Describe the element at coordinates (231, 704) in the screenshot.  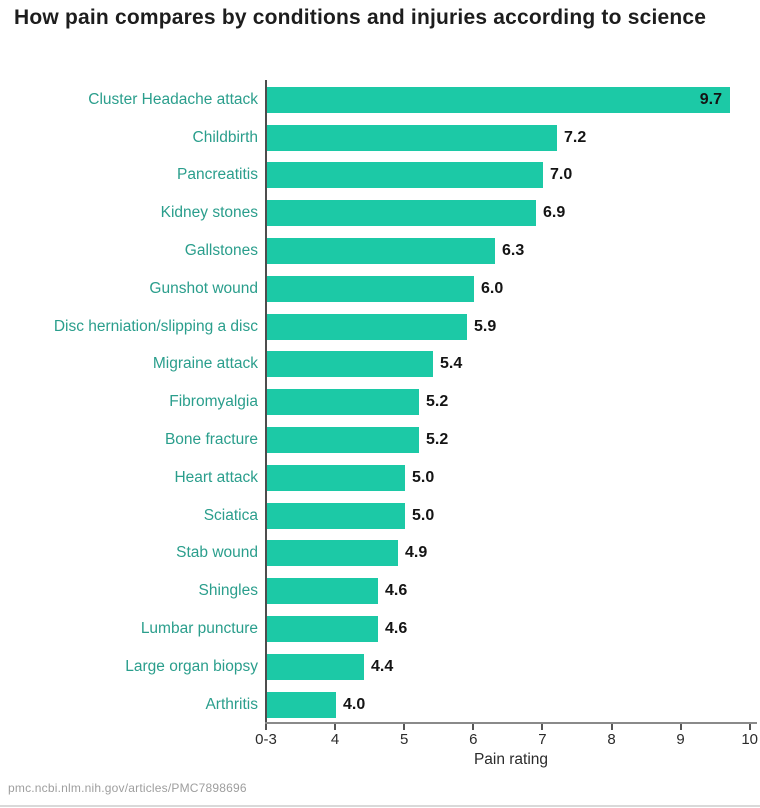
I see `category-label: Arthritis` at that location.